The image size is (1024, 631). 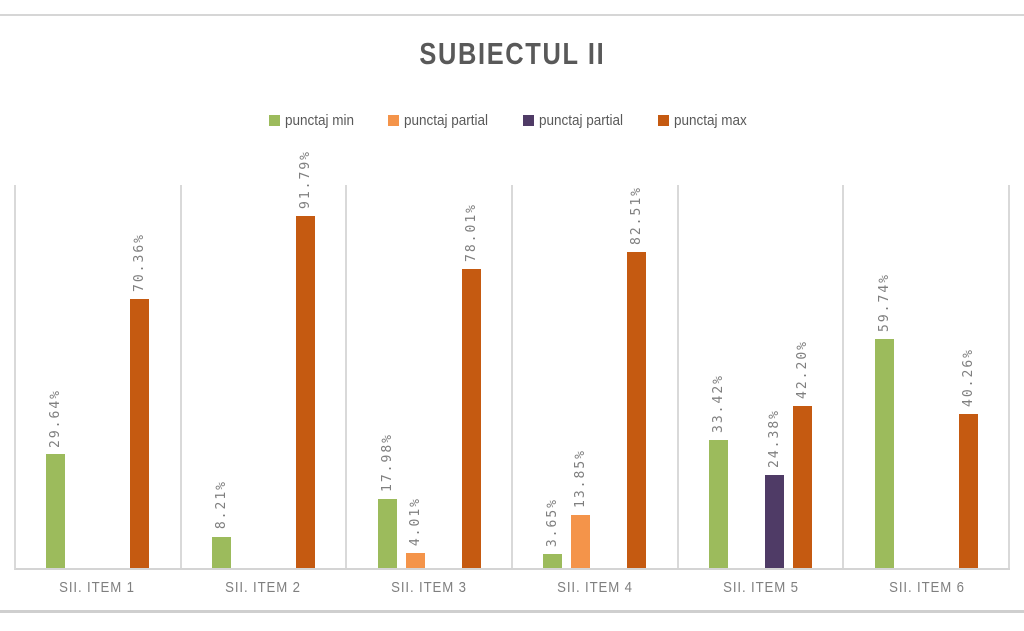 I want to click on bar-value-label: 33.42%, so click(x=719, y=404).